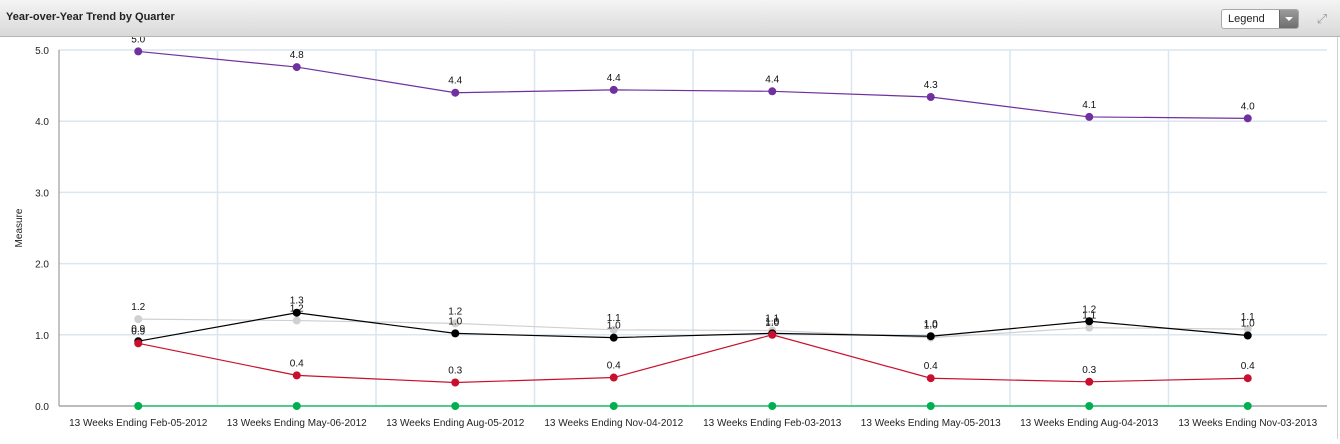 The width and height of the screenshot is (1340, 444). Describe the element at coordinates (138, 423) in the screenshot. I see `x-tick-label: 13 Weeks Ending Feb-05-2012` at that location.